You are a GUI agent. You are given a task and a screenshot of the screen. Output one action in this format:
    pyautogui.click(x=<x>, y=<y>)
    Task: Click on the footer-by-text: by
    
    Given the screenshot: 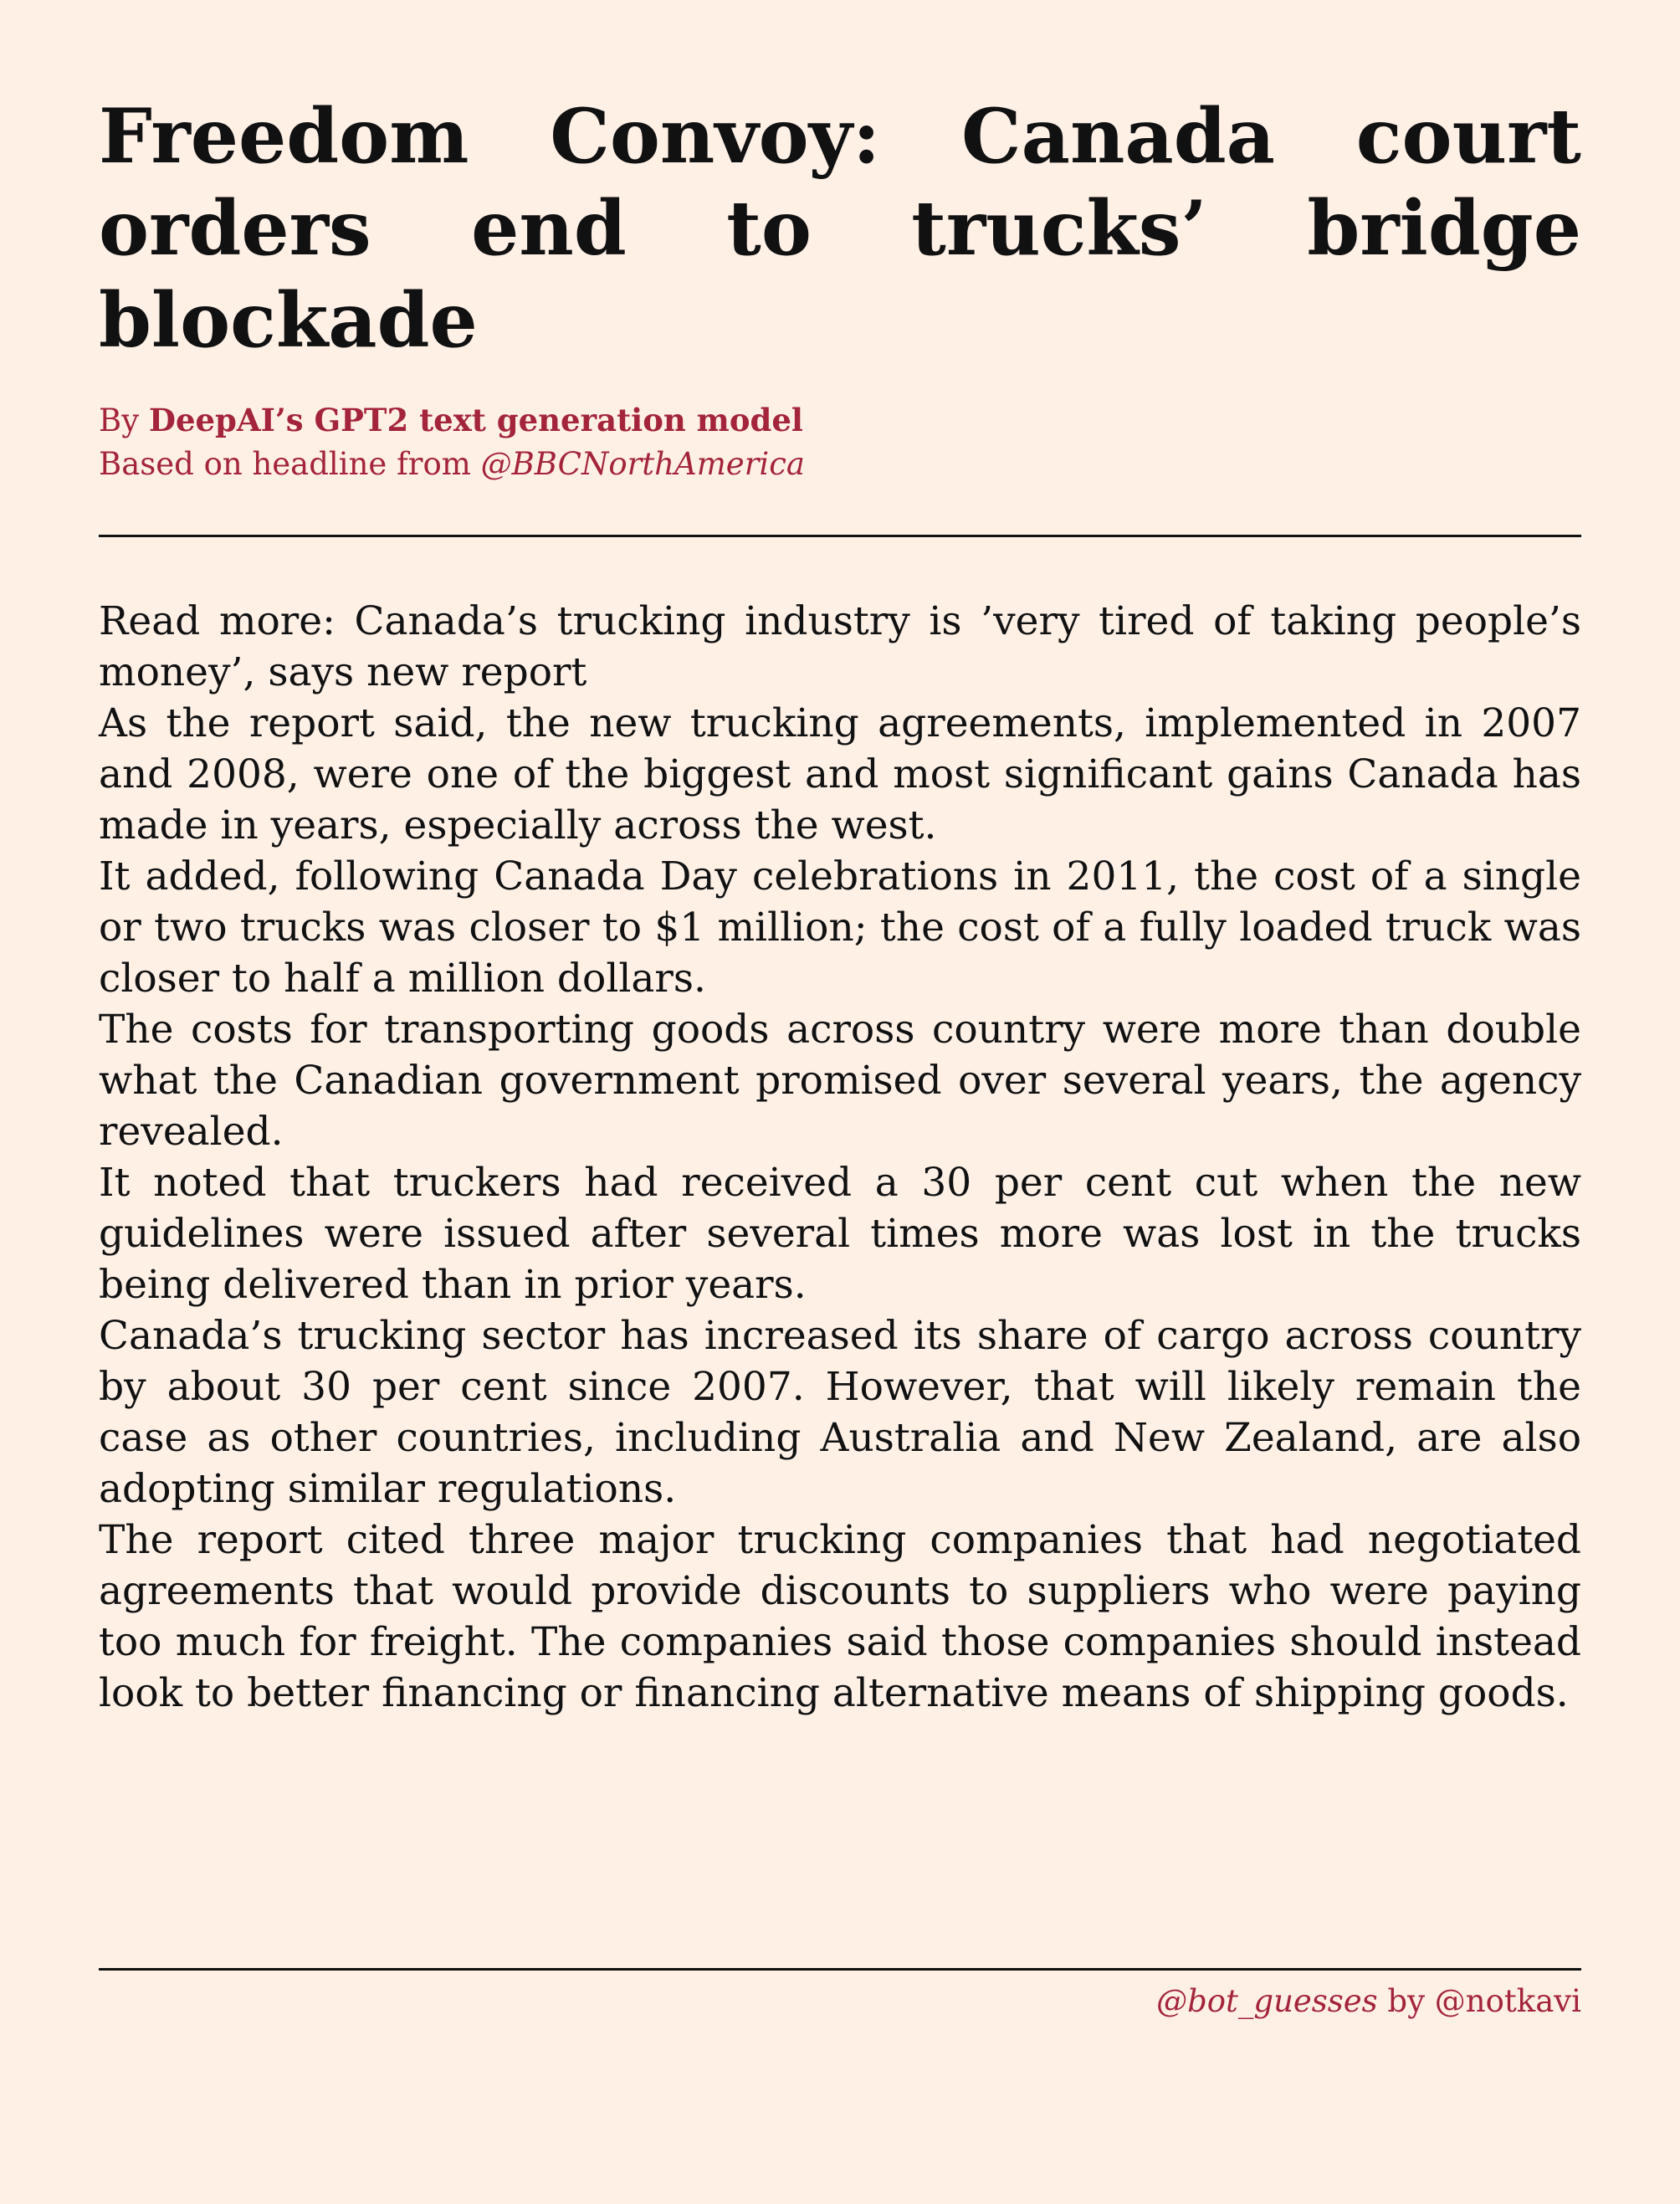 What is the action you would take?
    pyautogui.click(x=1406, y=2001)
    